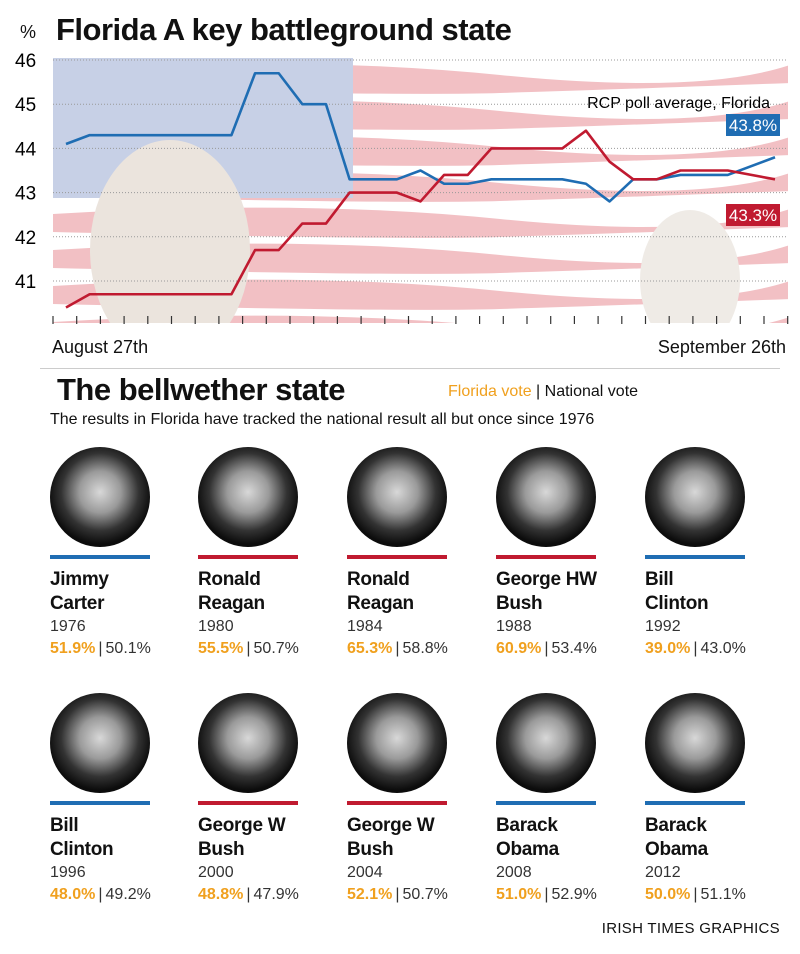 The image size is (800, 954). I want to click on chart-title: Florida A key battleground state, so click(284, 29).